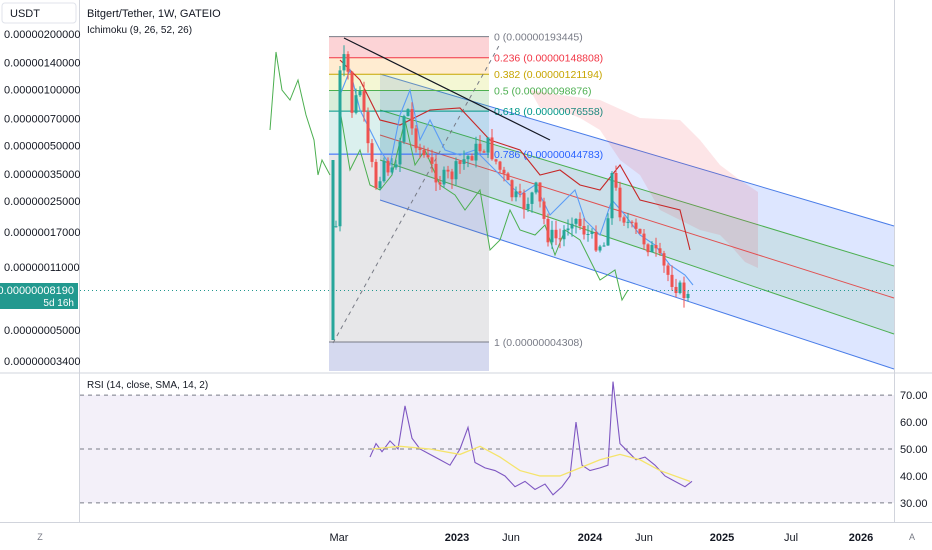  What do you see at coordinates (42, 268) in the screenshot?
I see `price-axis-tick: 0.00000011000` at bounding box center [42, 268].